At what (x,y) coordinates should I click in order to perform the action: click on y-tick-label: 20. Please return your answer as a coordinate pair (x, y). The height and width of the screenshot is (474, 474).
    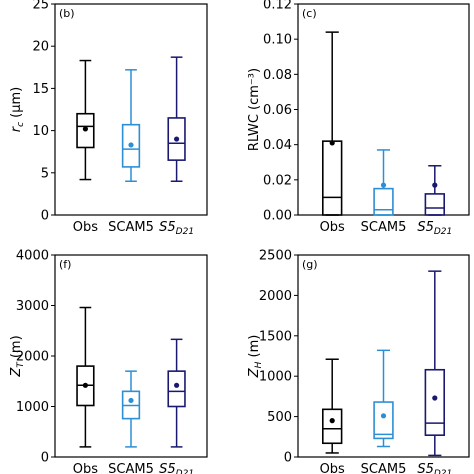
    Looking at the image, I should click on (40, 47).